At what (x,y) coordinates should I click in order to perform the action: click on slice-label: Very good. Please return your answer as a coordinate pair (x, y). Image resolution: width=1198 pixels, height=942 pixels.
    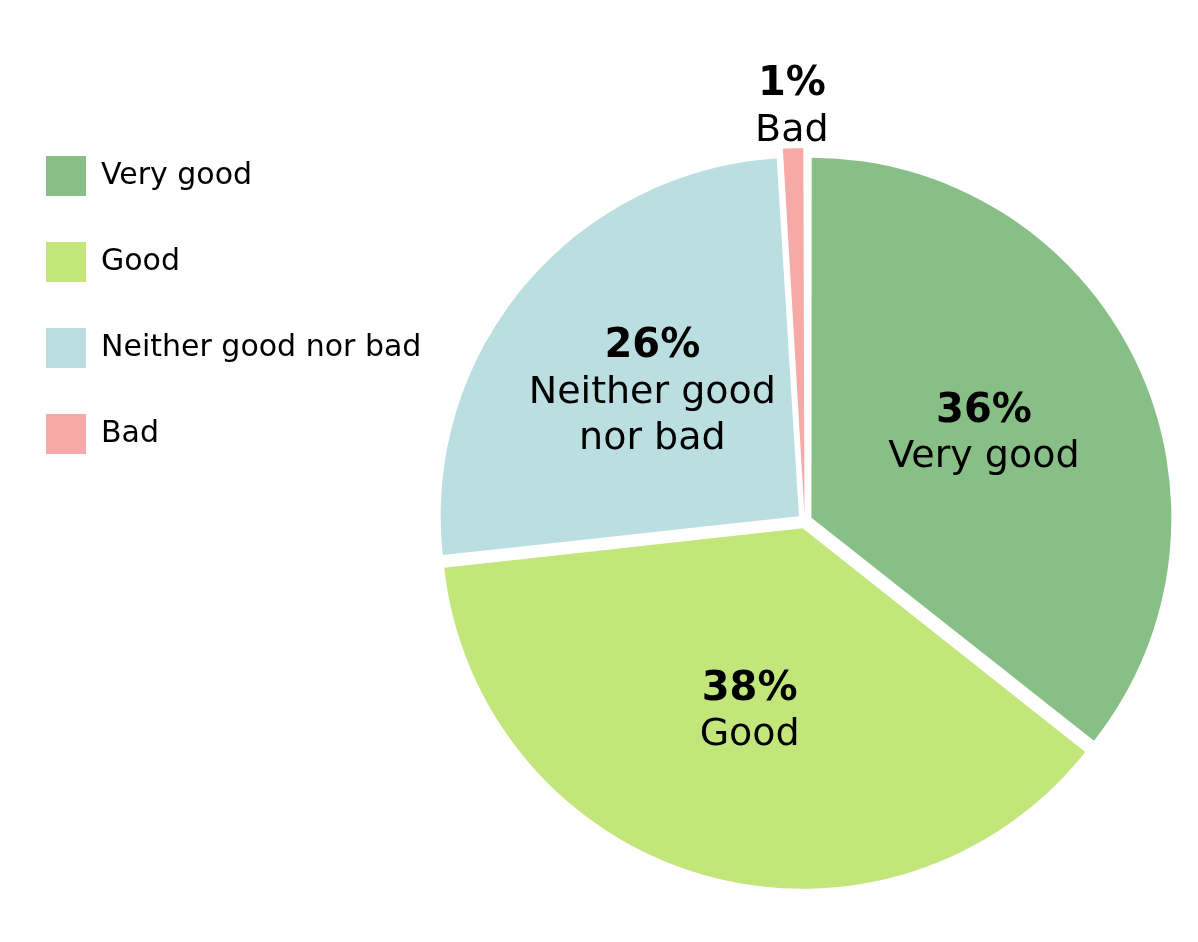
    Looking at the image, I should click on (984, 454).